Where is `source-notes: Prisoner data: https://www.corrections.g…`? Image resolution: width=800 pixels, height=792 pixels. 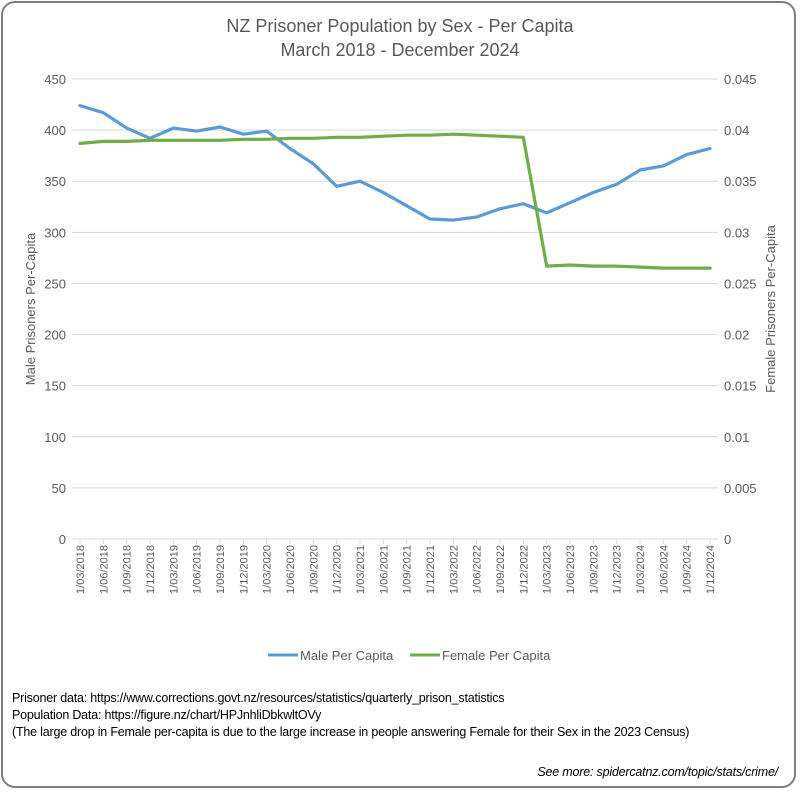 source-notes: Prisoner data: https://www.corrections.g… is located at coordinates (350, 715).